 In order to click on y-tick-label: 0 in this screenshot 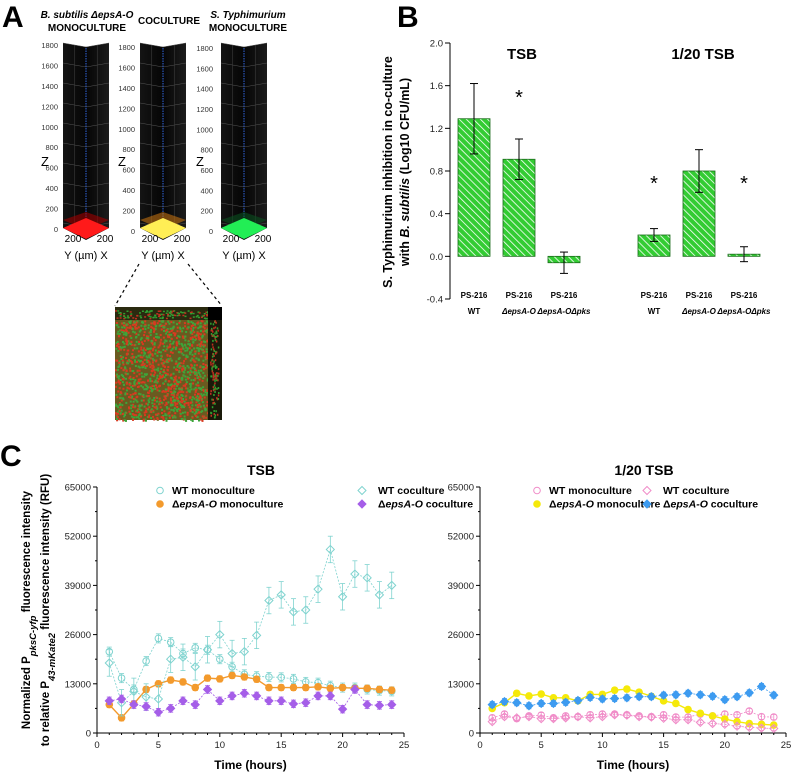, I will do `click(88, 734)`.